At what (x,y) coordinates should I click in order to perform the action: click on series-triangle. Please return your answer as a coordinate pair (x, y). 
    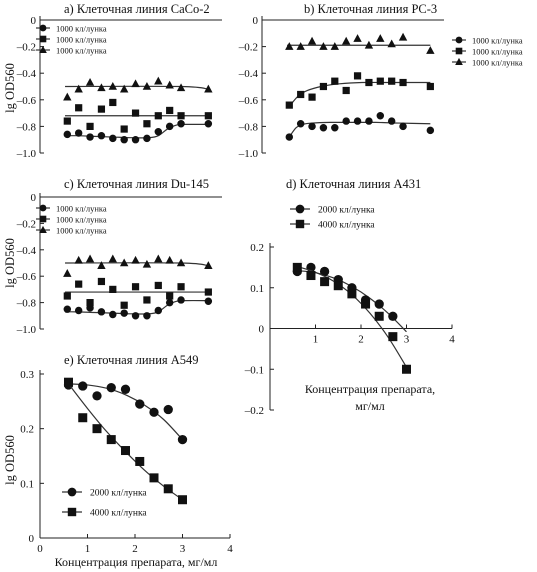
    Looking at the image, I should click on (360, 43).